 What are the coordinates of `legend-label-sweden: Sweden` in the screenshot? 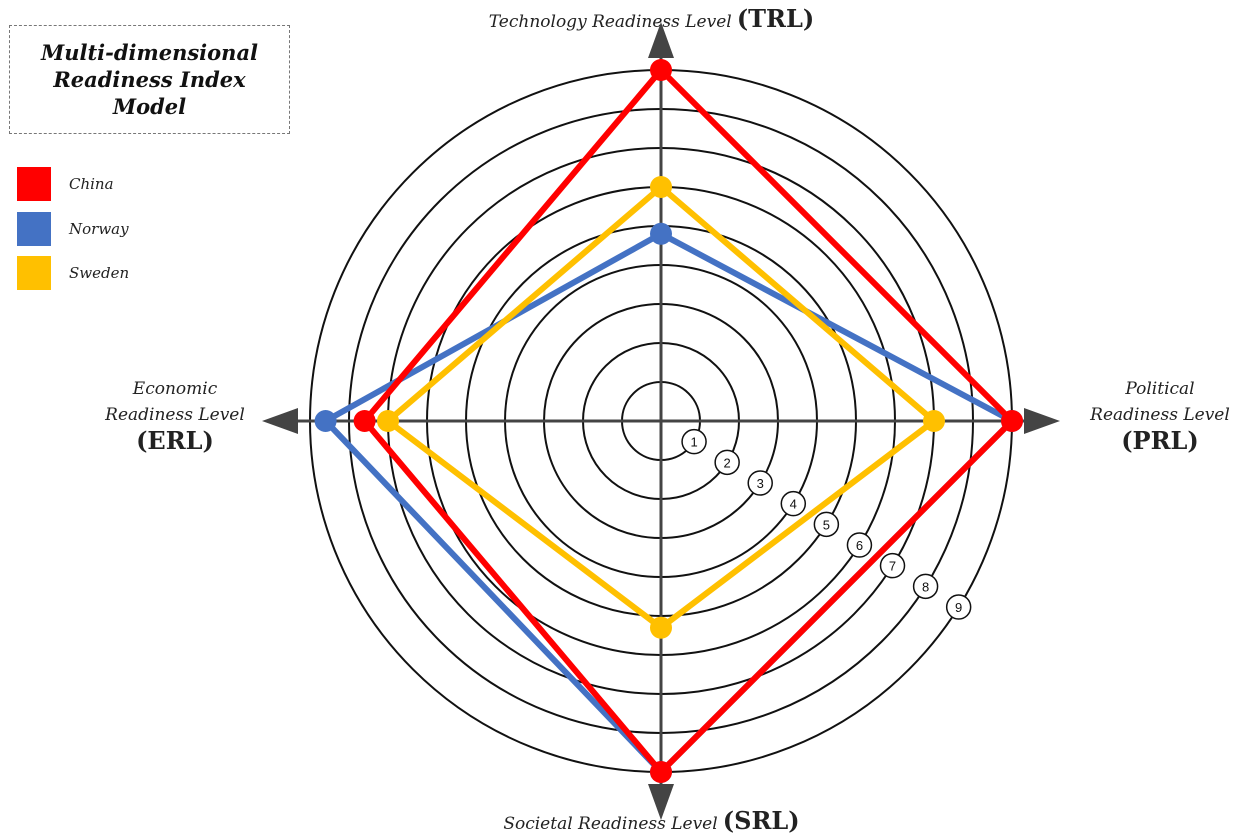 It's located at (99, 273).